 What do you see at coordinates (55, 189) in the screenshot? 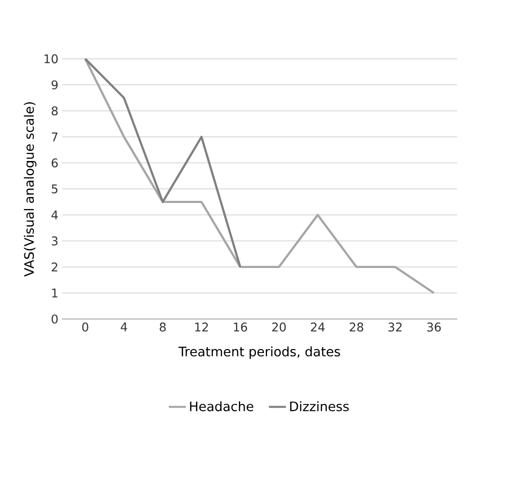
I see `y-tick-label: 5` at bounding box center [55, 189].